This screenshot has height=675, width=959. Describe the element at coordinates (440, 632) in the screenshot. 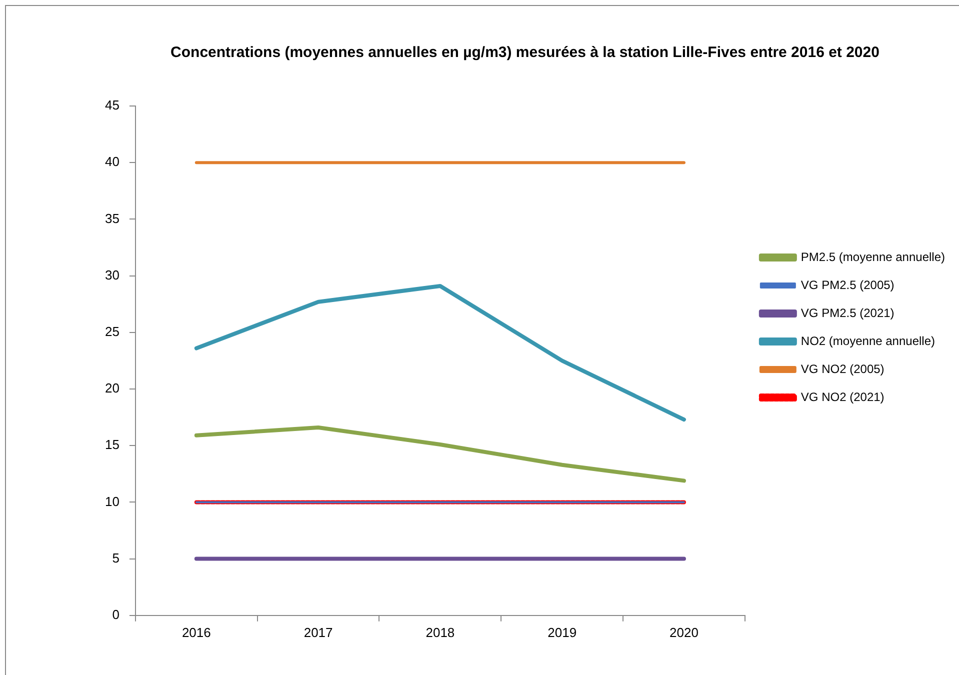

I see `x-tick-label: 2018` at that location.